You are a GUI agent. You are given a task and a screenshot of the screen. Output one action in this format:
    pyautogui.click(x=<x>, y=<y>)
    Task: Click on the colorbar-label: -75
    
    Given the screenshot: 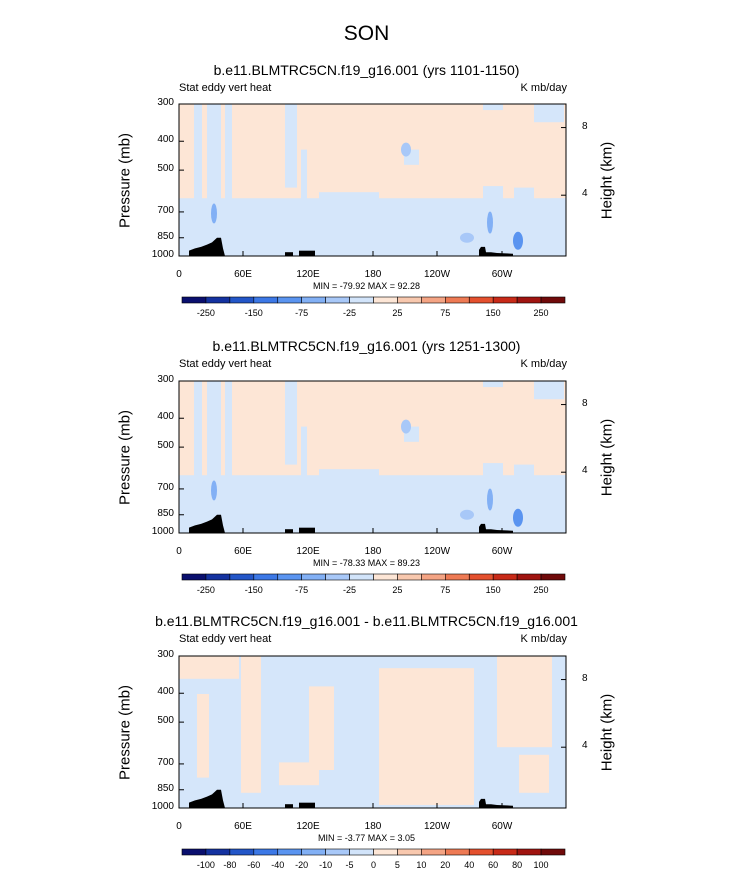 What is the action you would take?
    pyautogui.click(x=302, y=590)
    